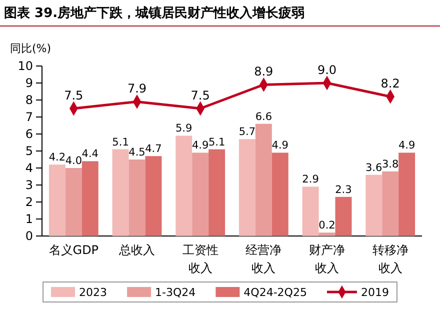  Describe the element at coordinates (29, 185) in the screenshot. I see `y-tick-label: 3` at that location.